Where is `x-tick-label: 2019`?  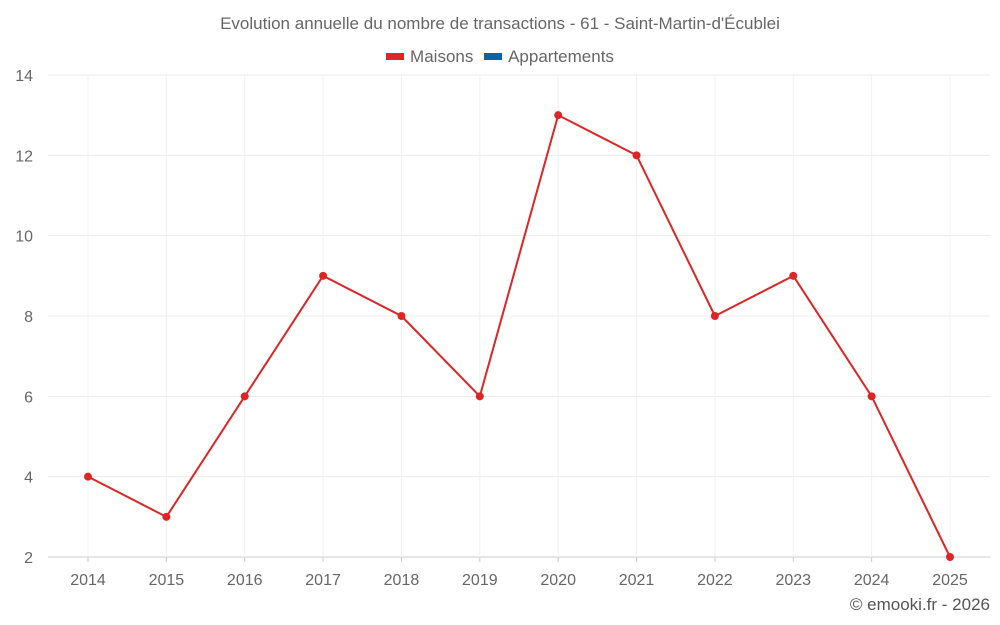
x-tick-label: 2019 is located at coordinates (480, 580).